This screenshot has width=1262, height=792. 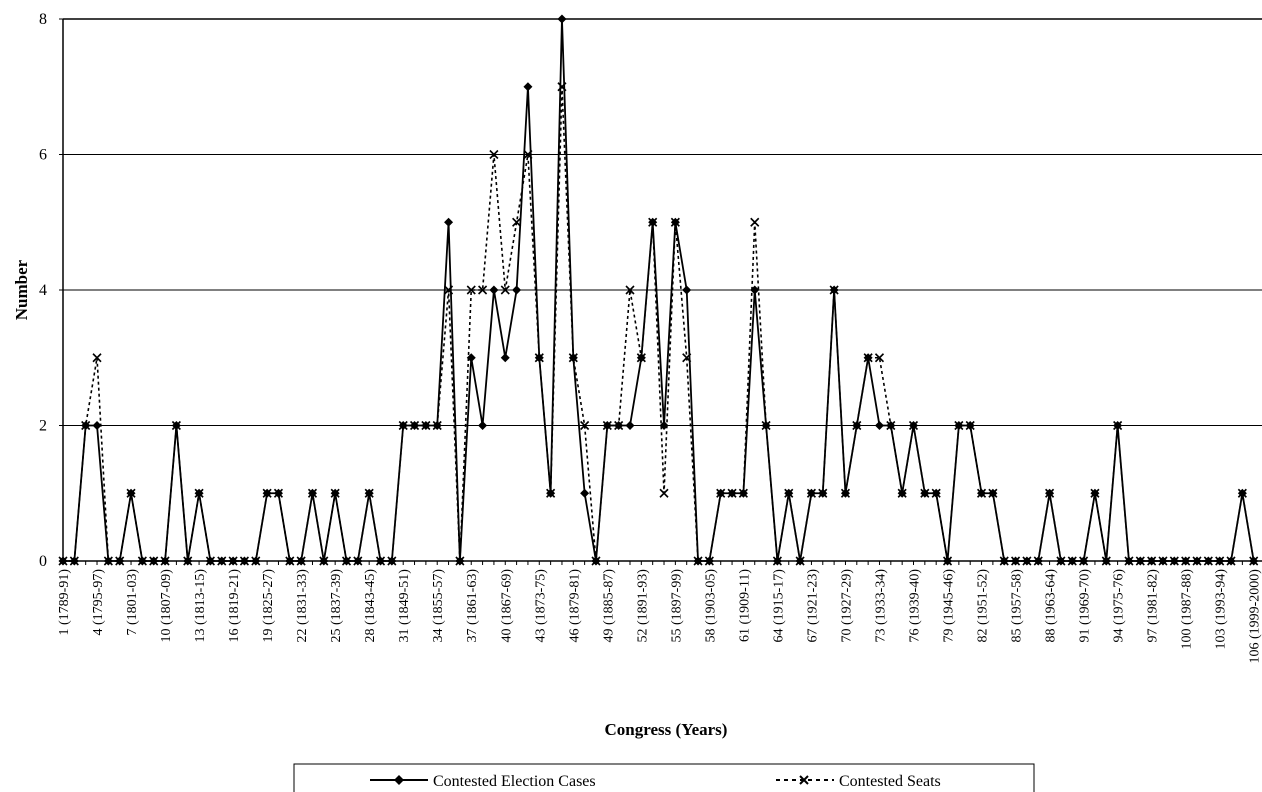 What do you see at coordinates (132, 602) in the screenshot?
I see `x-tick-label: 7 (1801-03)` at bounding box center [132, 602].